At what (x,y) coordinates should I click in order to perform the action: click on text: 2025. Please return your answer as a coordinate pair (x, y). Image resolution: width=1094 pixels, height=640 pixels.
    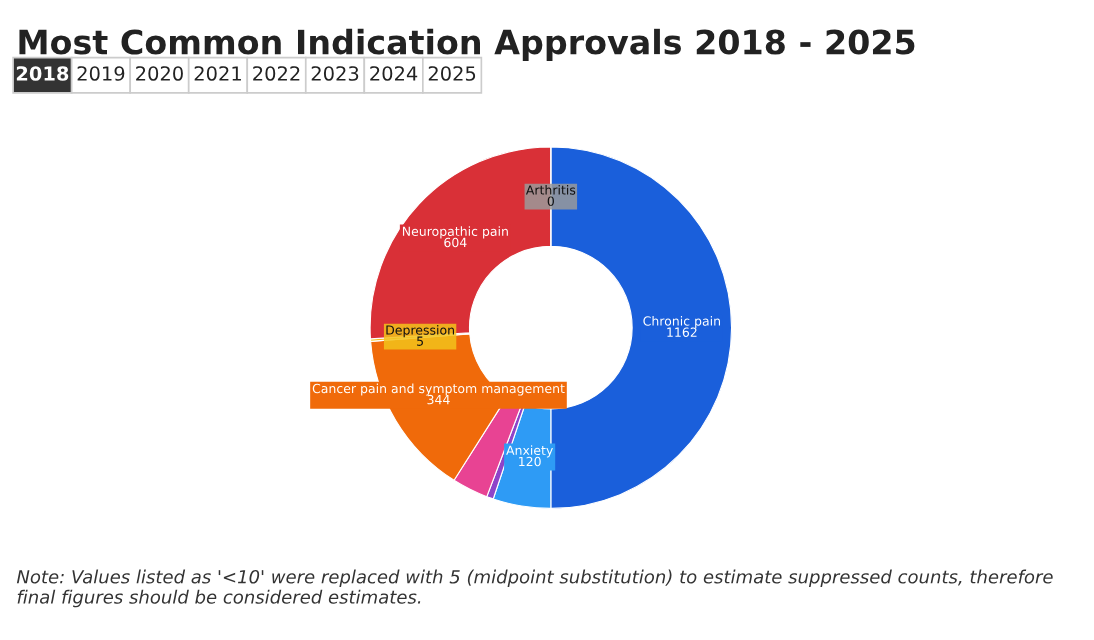
    Looking at the image, I should click on (452, 73).